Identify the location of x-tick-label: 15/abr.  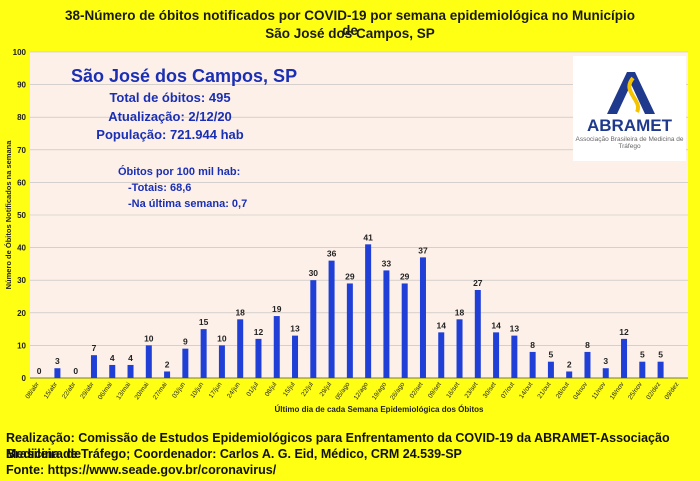
(51, 390).